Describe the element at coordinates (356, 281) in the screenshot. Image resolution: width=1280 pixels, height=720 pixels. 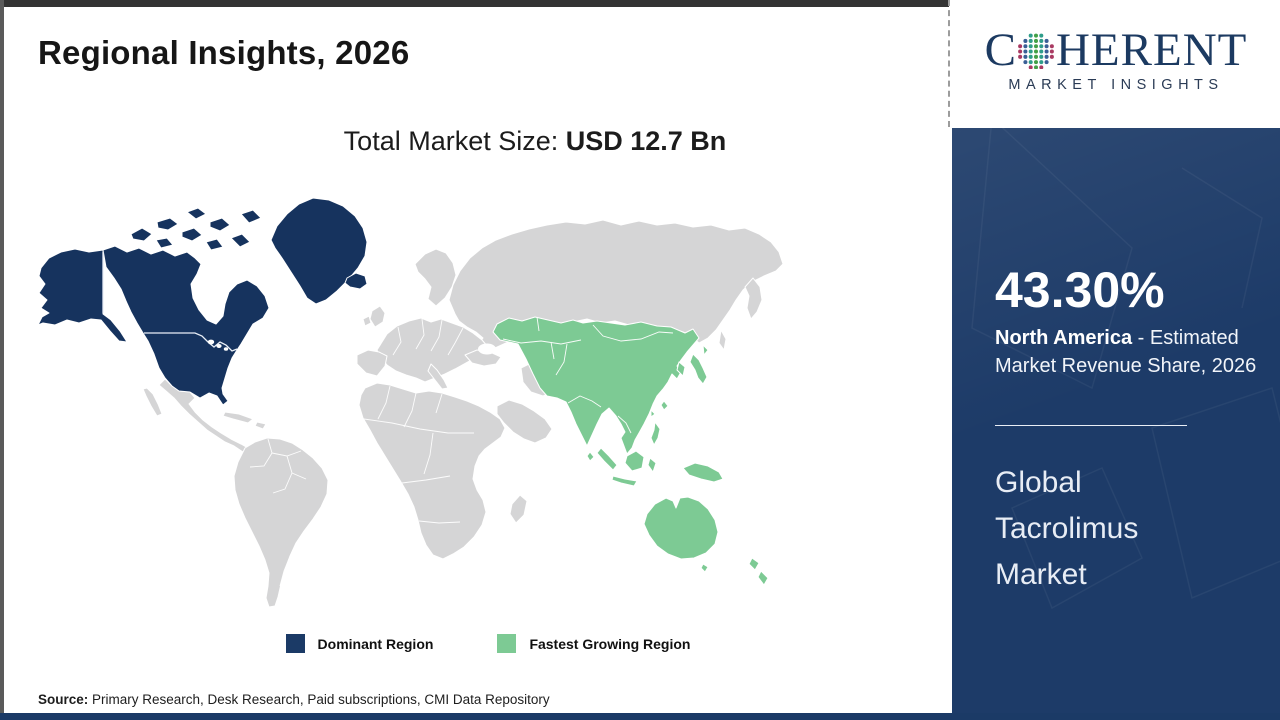
I see `country-iceland` at that location.